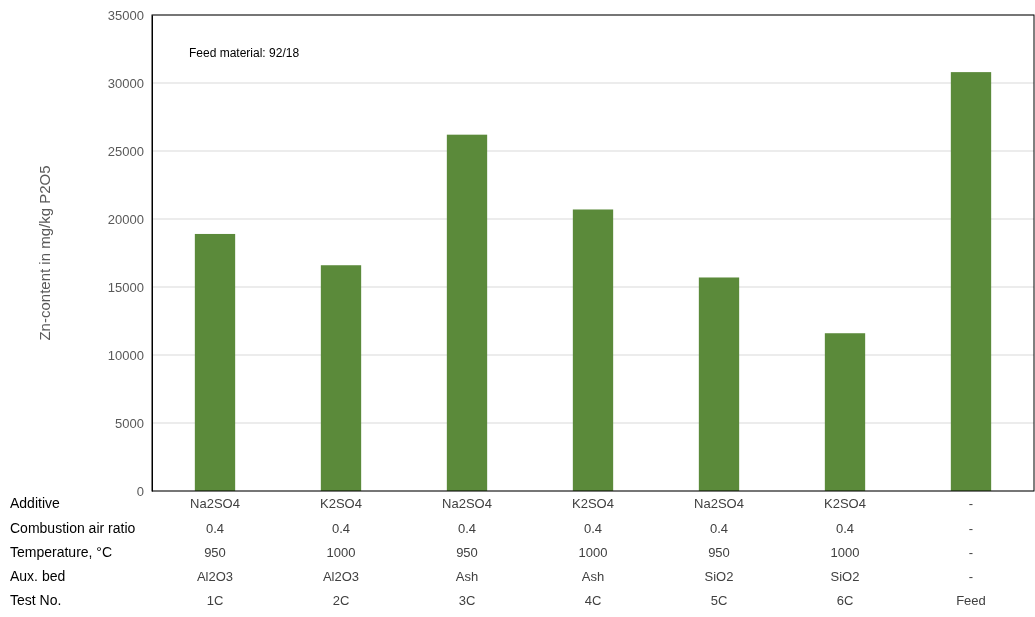 Image resolution: width=1035 pixels, height=617 pixels. What do you see at coordinates (36, 600) in the screenshot?
I see `text: Test No.` at bounding box center [36, 600].